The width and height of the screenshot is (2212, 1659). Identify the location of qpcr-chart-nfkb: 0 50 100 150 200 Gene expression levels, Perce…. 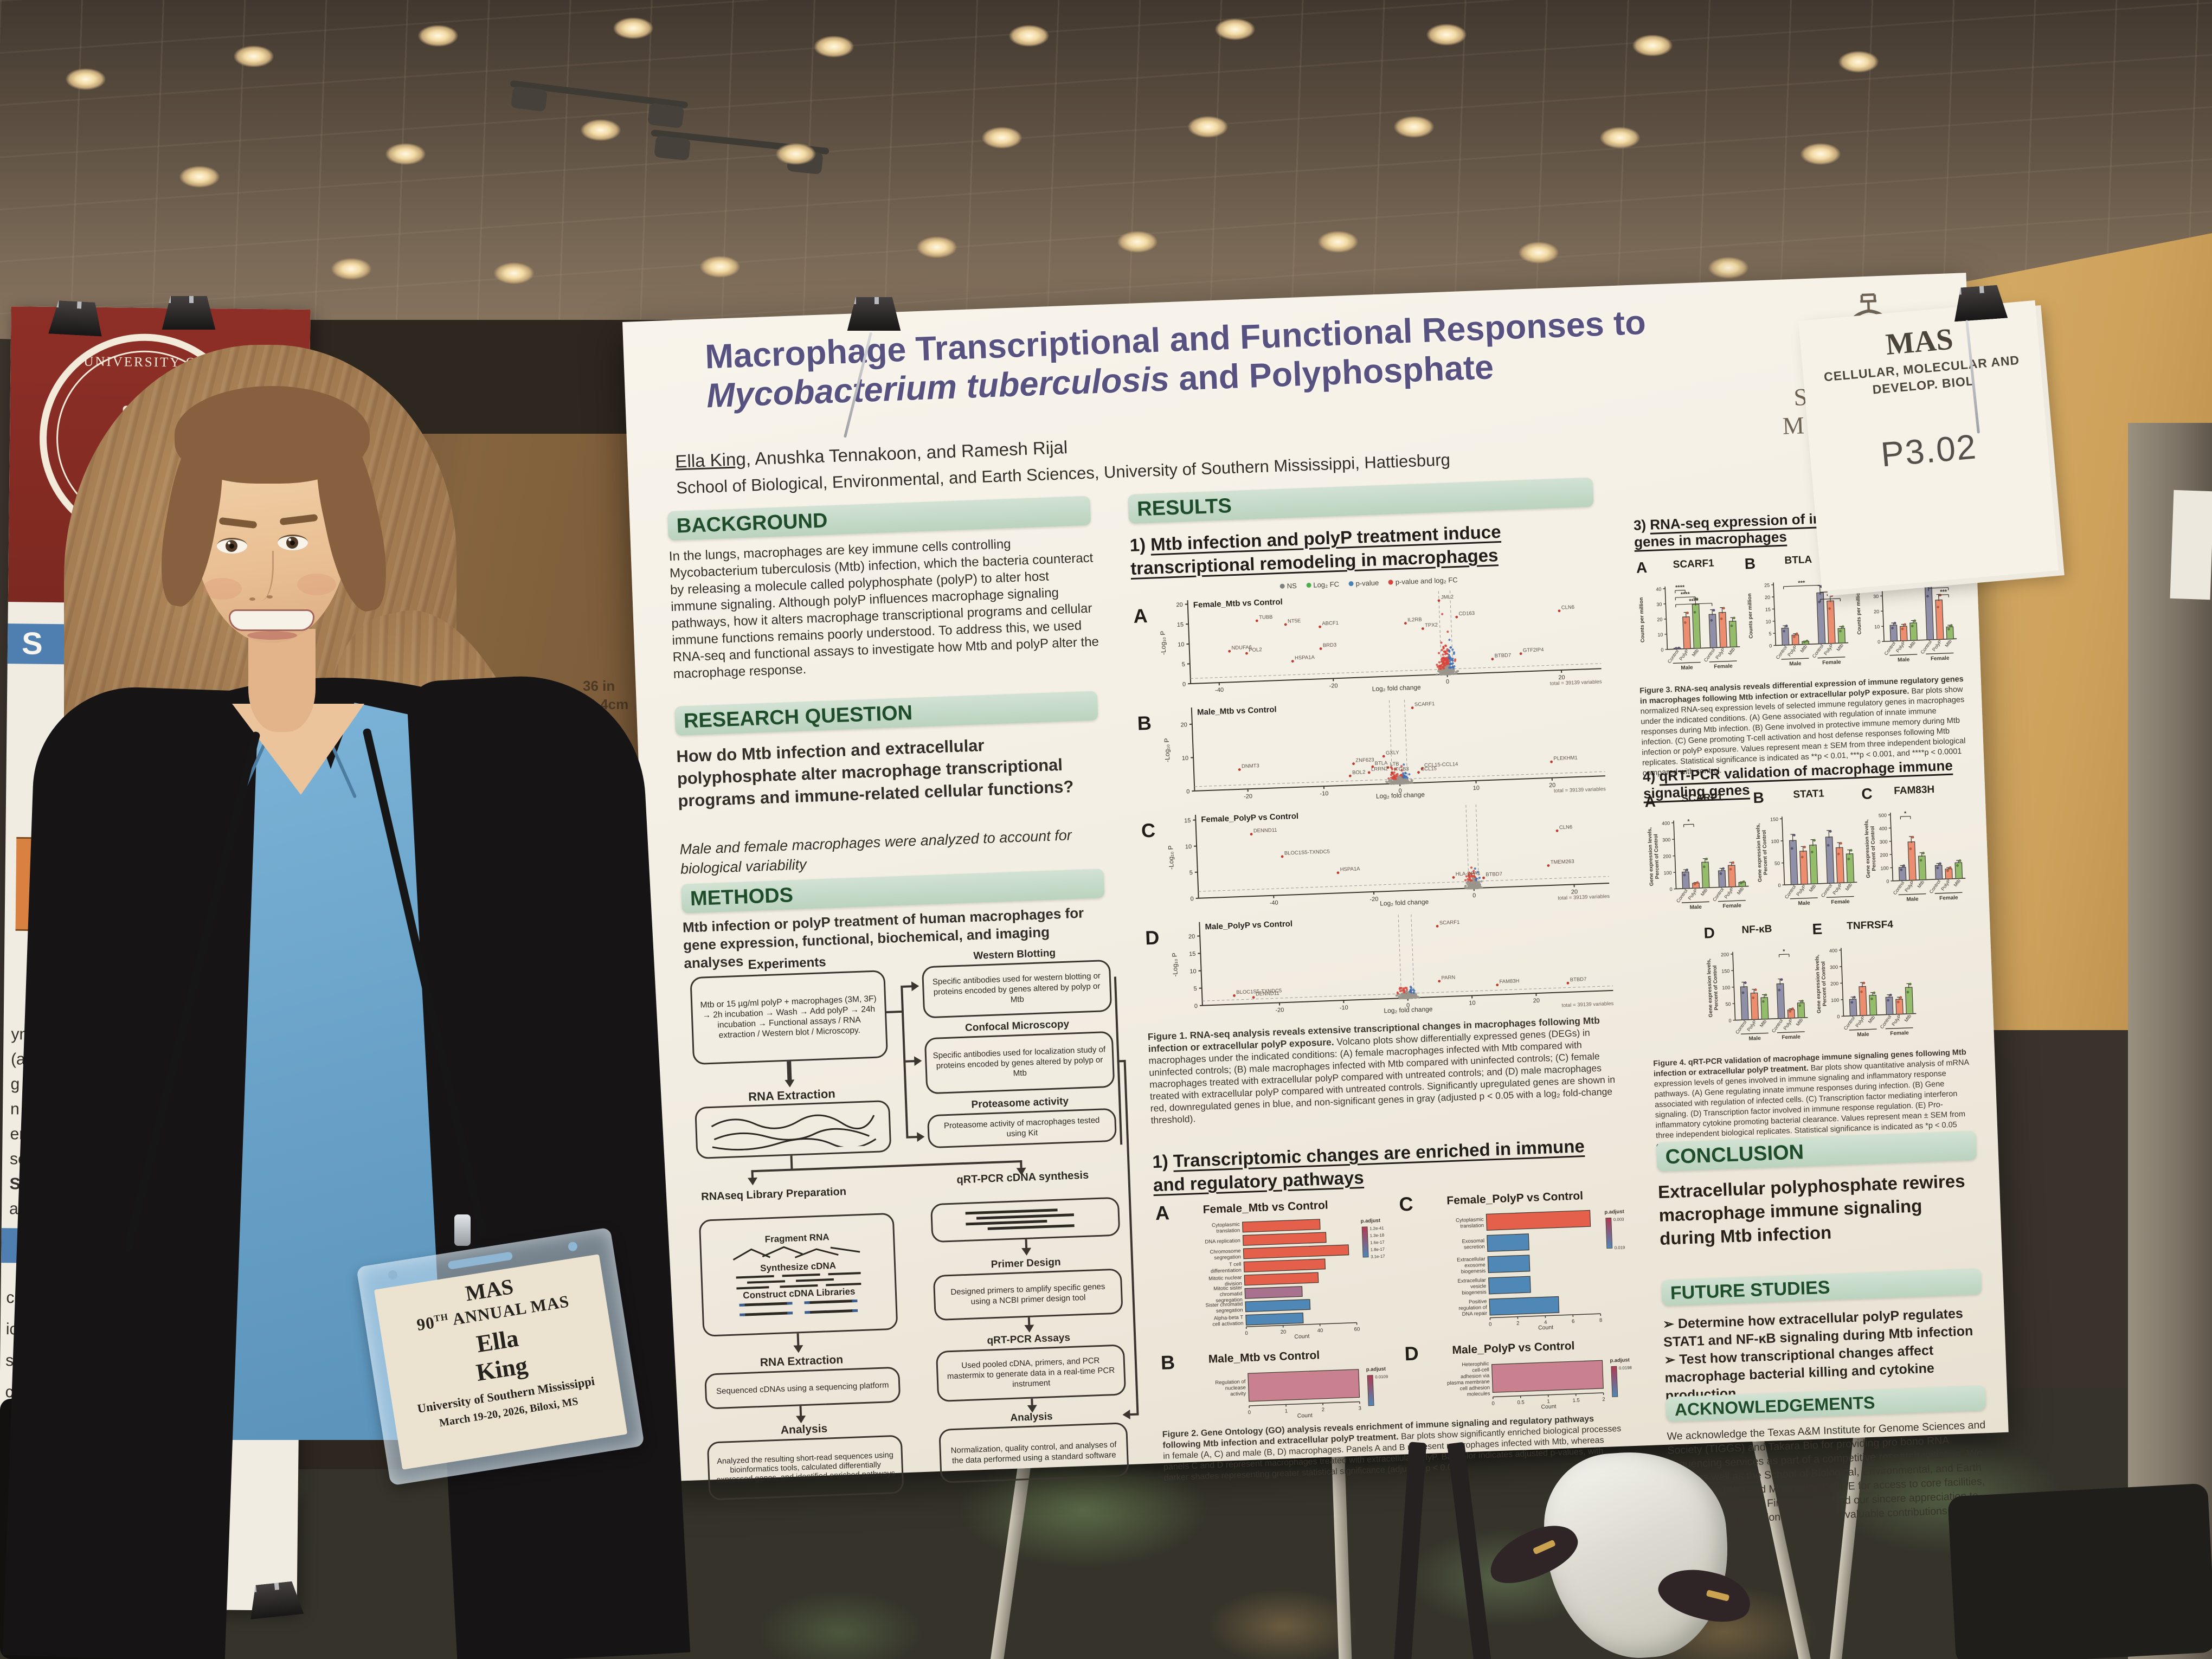
(1757, 993).